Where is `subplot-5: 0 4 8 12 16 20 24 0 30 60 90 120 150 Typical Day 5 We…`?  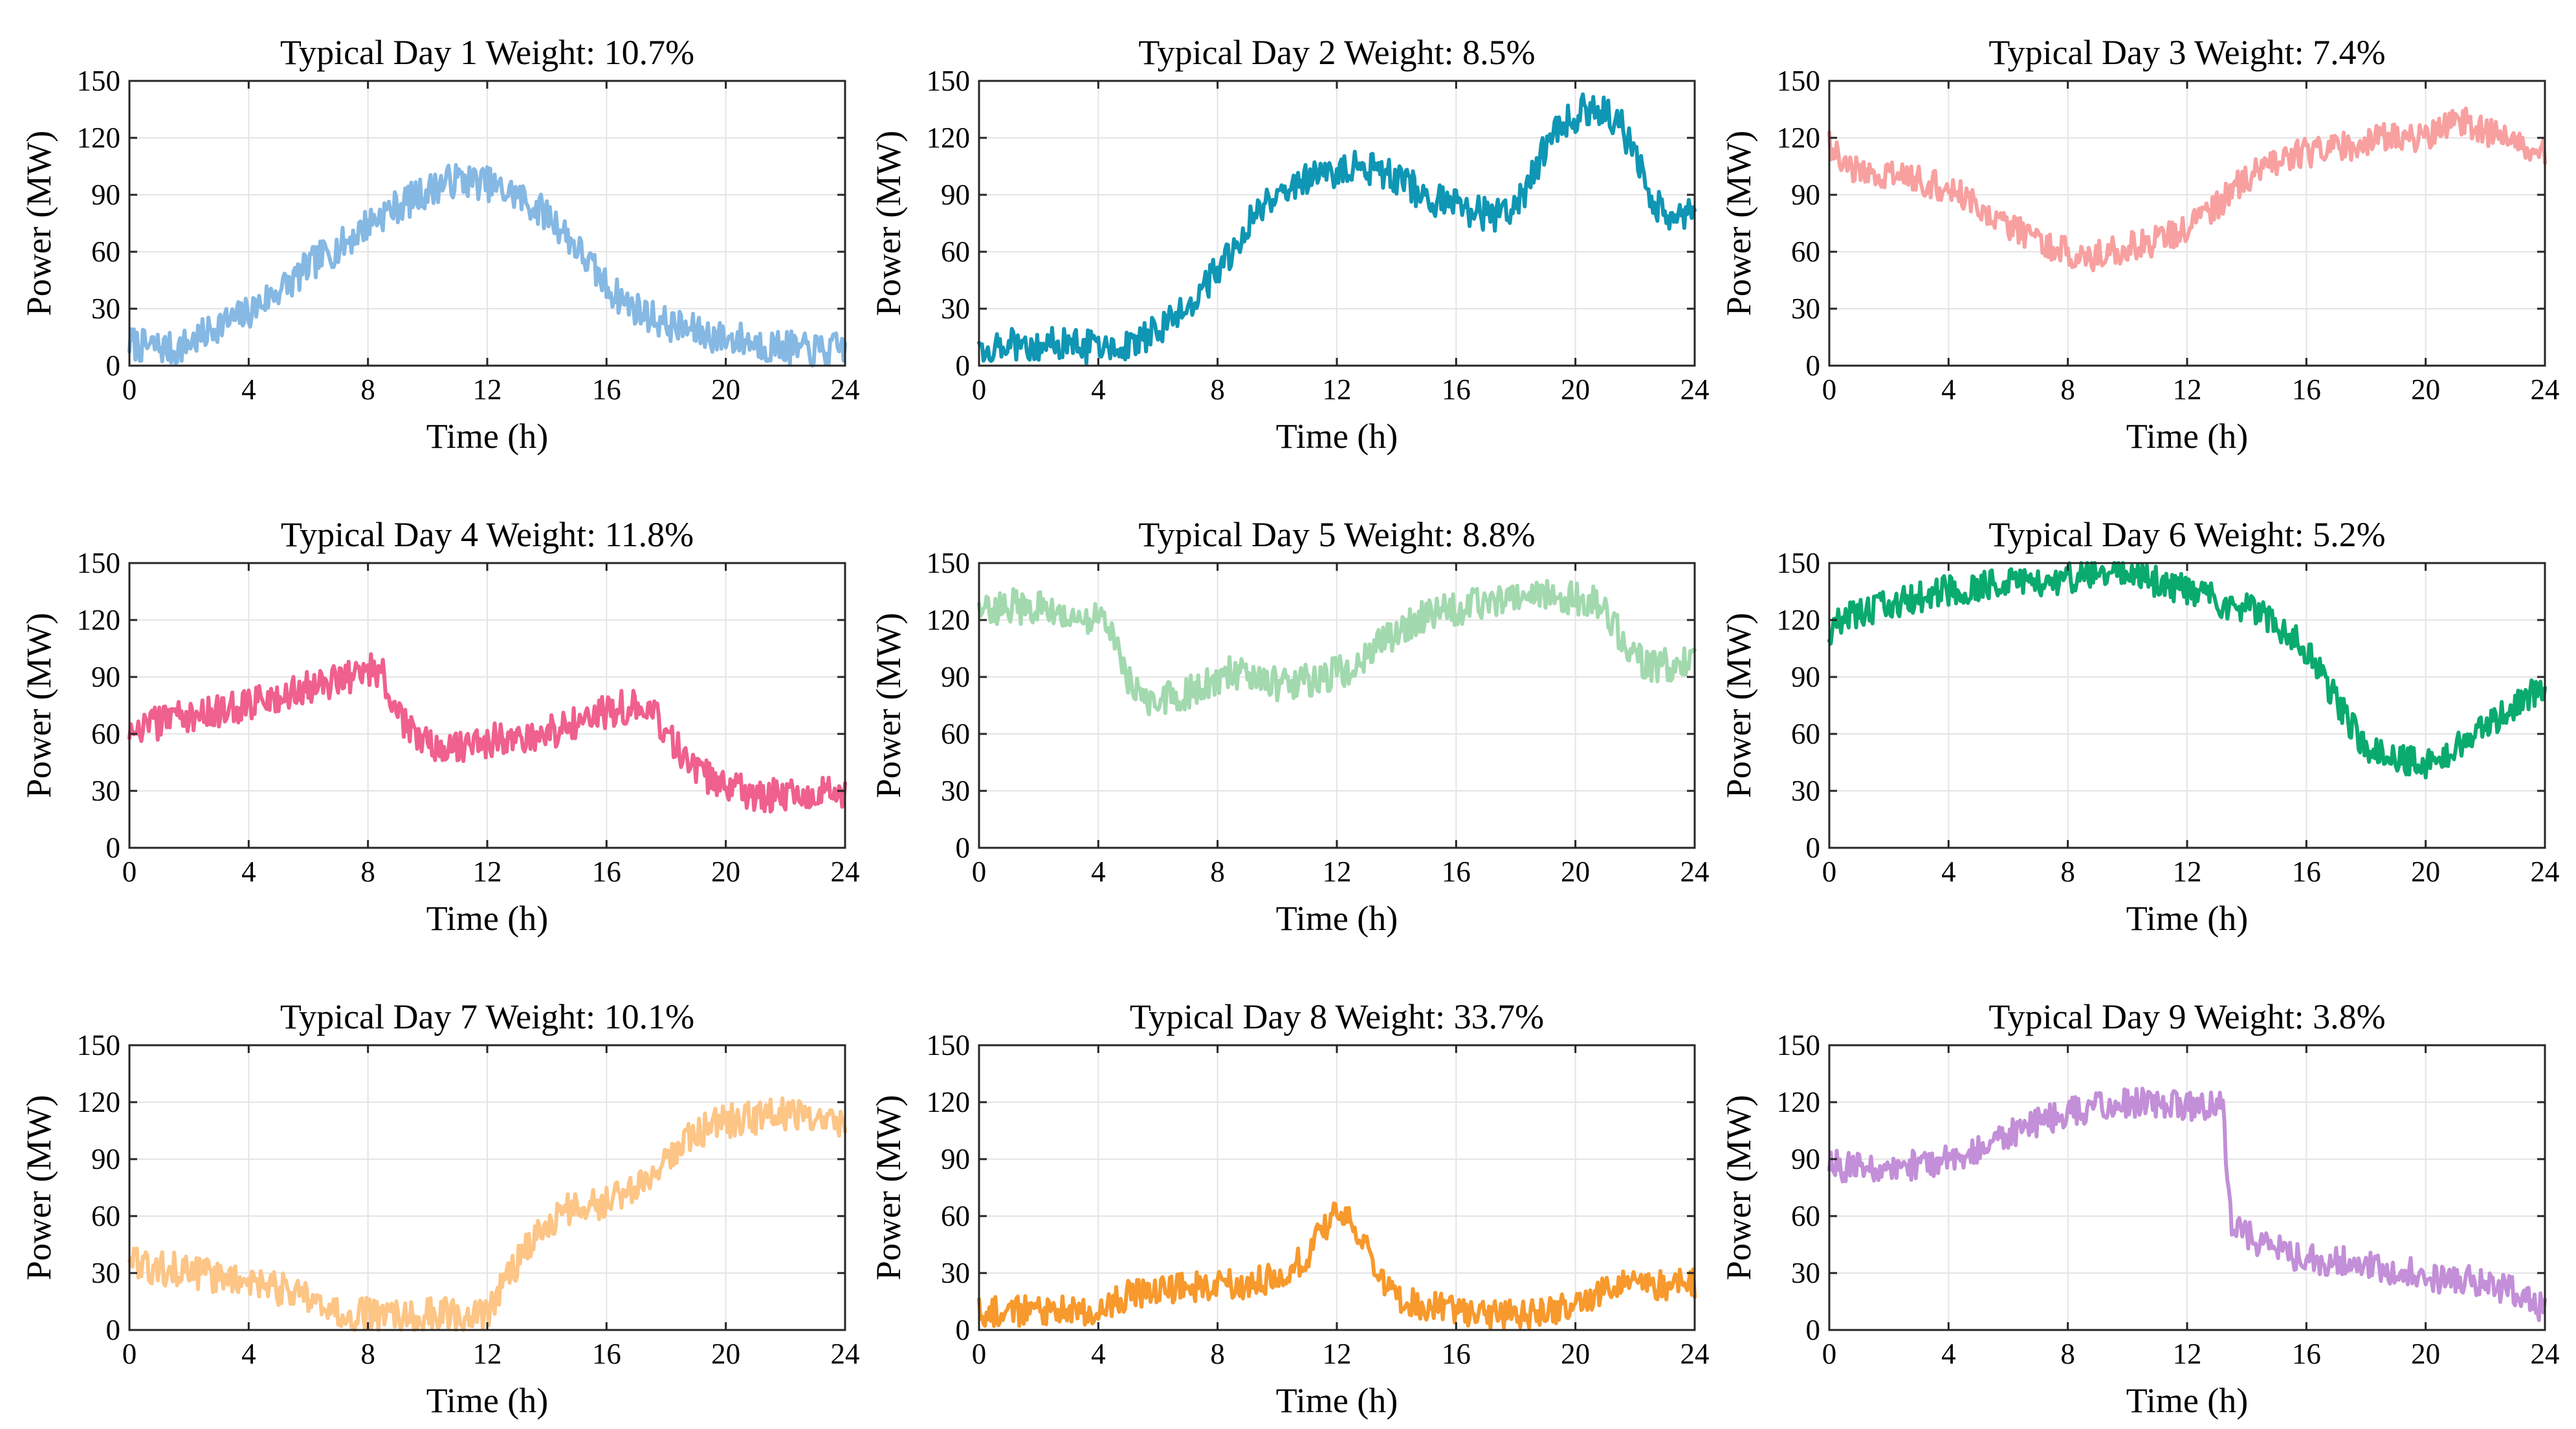
subplot-5: 0 4 8 12 16 20 24 0 30 60 90 120 150 Typical Day 5 We… is located at coordinates (1289, 726).